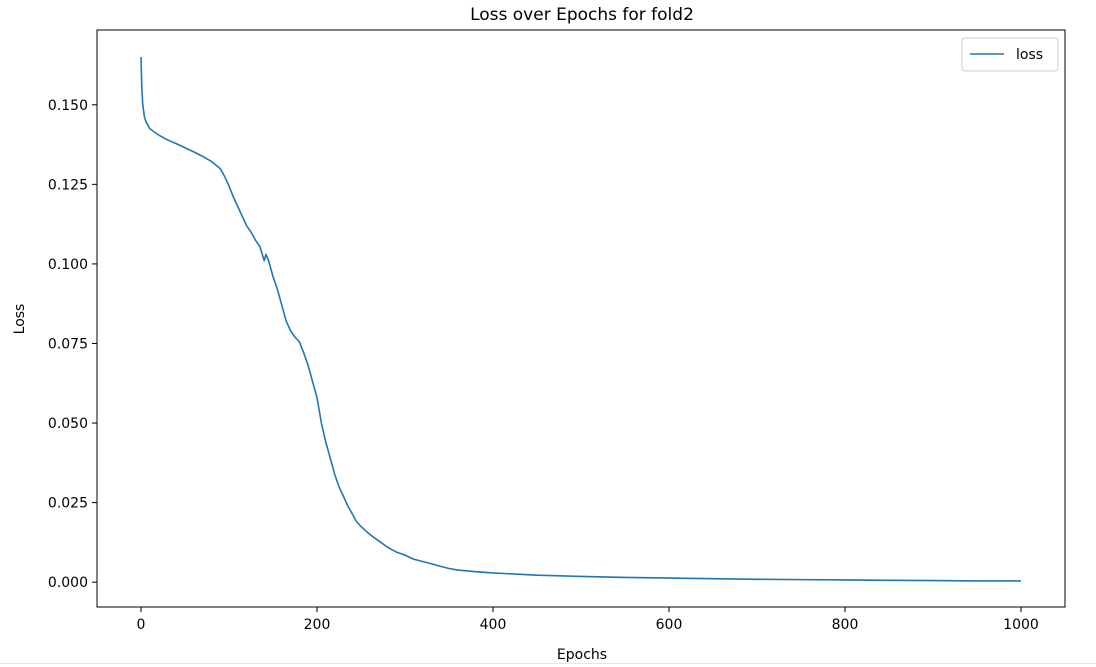  What do you see at coordinates (1029, 55) in the screenshot?
I see `legend-label: loss` at bounding box center [1029, 55].